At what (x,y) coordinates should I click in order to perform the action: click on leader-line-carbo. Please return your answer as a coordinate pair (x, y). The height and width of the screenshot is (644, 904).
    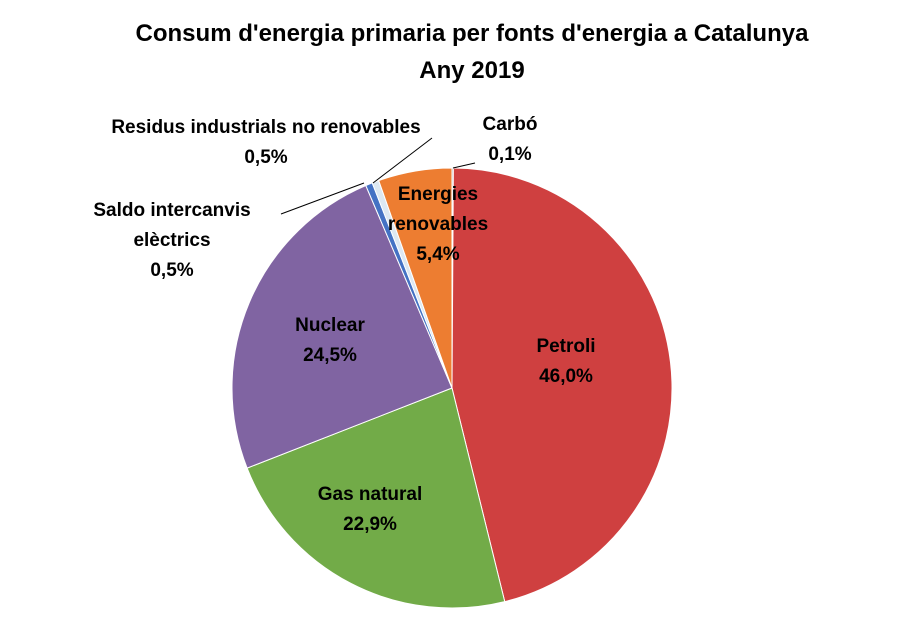
    Looking at the image, I should click on (464, 165).